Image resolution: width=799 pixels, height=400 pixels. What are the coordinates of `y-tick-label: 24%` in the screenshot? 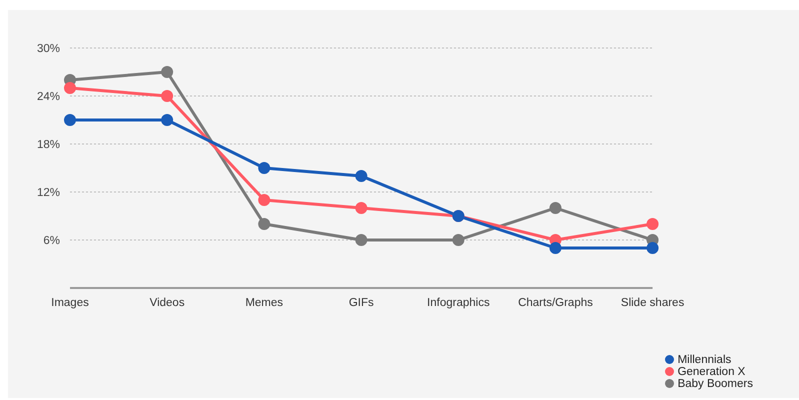 It's located at (48, 97).